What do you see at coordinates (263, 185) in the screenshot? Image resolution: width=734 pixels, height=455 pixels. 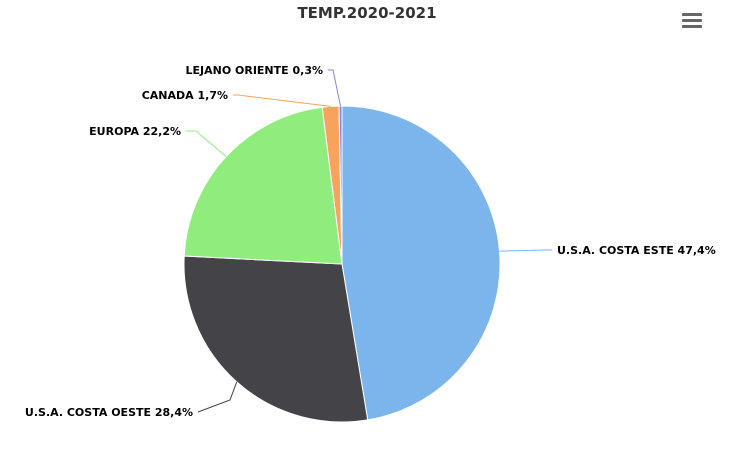 I see `pie-slice-europa` at bounding box center [263, 185].